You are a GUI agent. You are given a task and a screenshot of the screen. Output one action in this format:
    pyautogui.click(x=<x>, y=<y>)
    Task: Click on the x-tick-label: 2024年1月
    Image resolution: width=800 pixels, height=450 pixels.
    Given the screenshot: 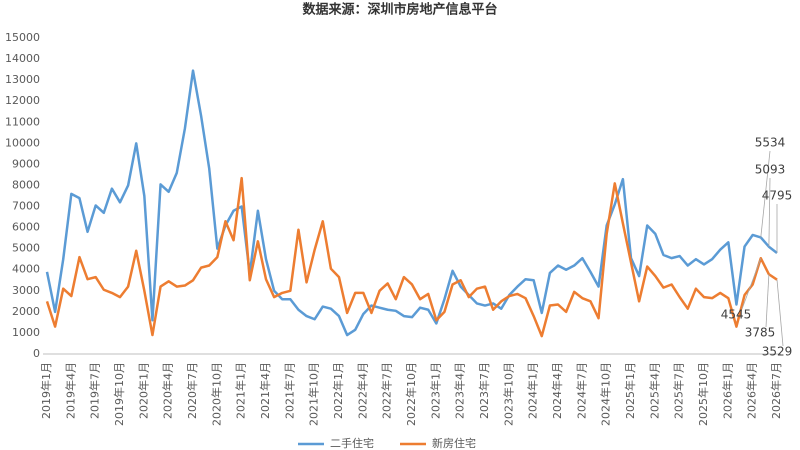 What is the action you would take?
    pyautogui.click(x=533, y=390)
    